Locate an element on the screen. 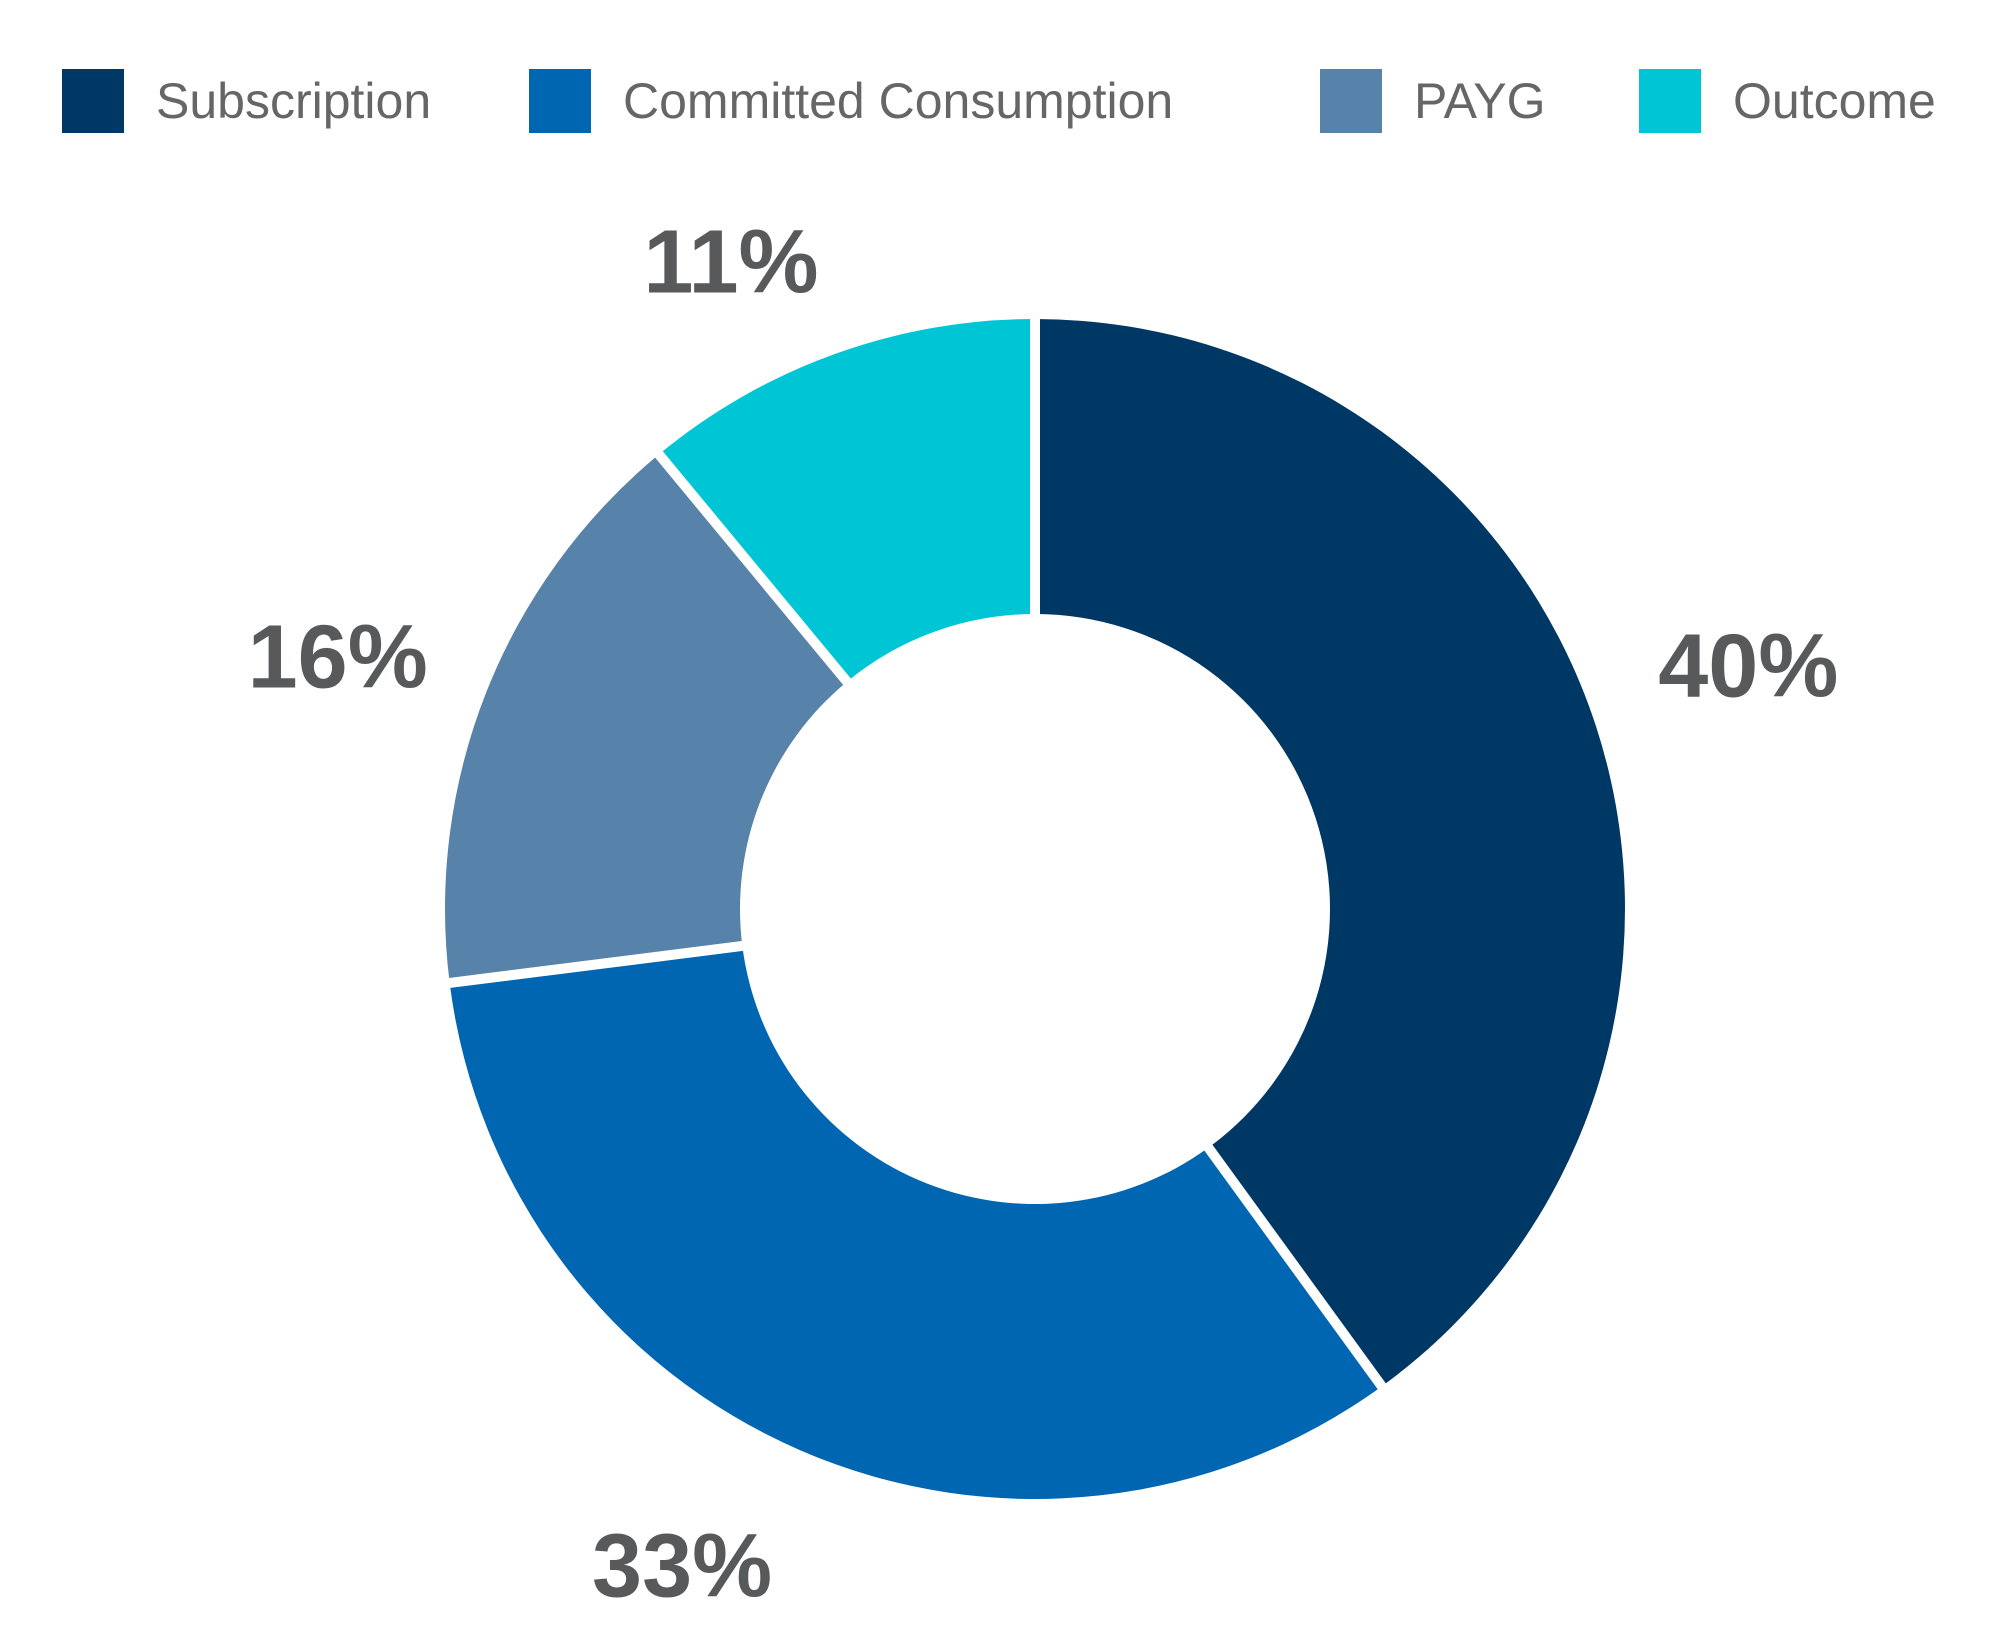  legend-item-subscription: Subscription is located at coordinates (246, 101).